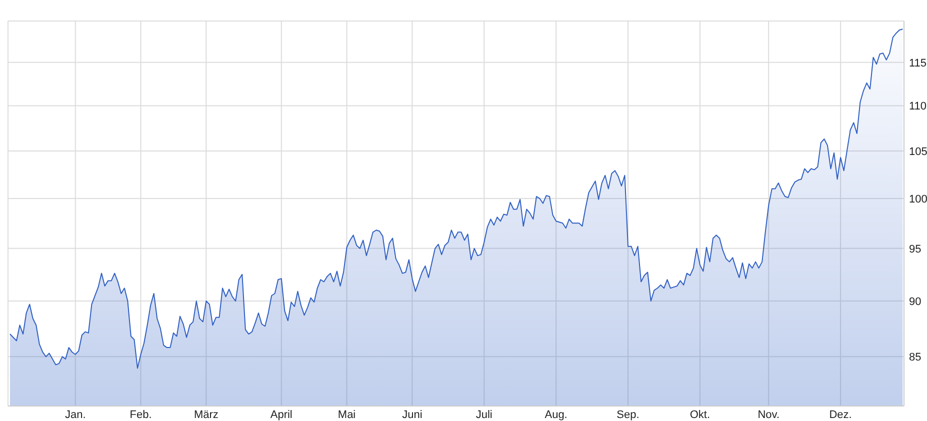 This screenshot has height=421, width=927. What do you see at coordinates (918, 199) in the screenshot?
I see `y-tick-label: 100` at bounding box center [918, 199].